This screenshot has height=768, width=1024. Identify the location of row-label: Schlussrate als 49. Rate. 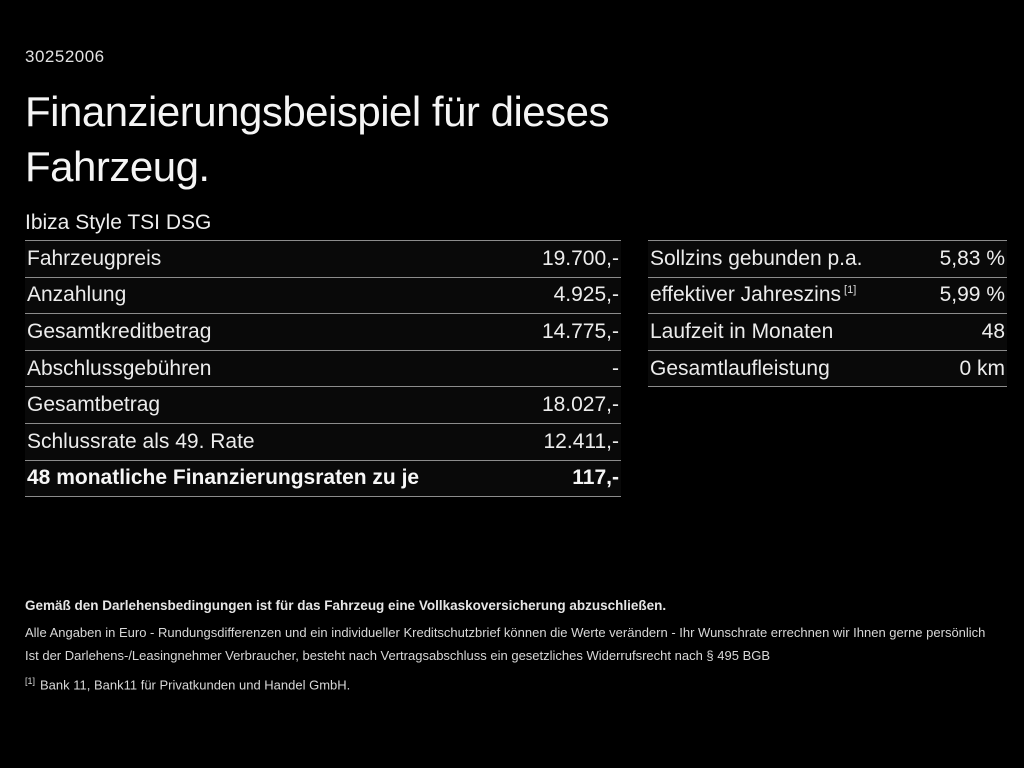
(141, 441).